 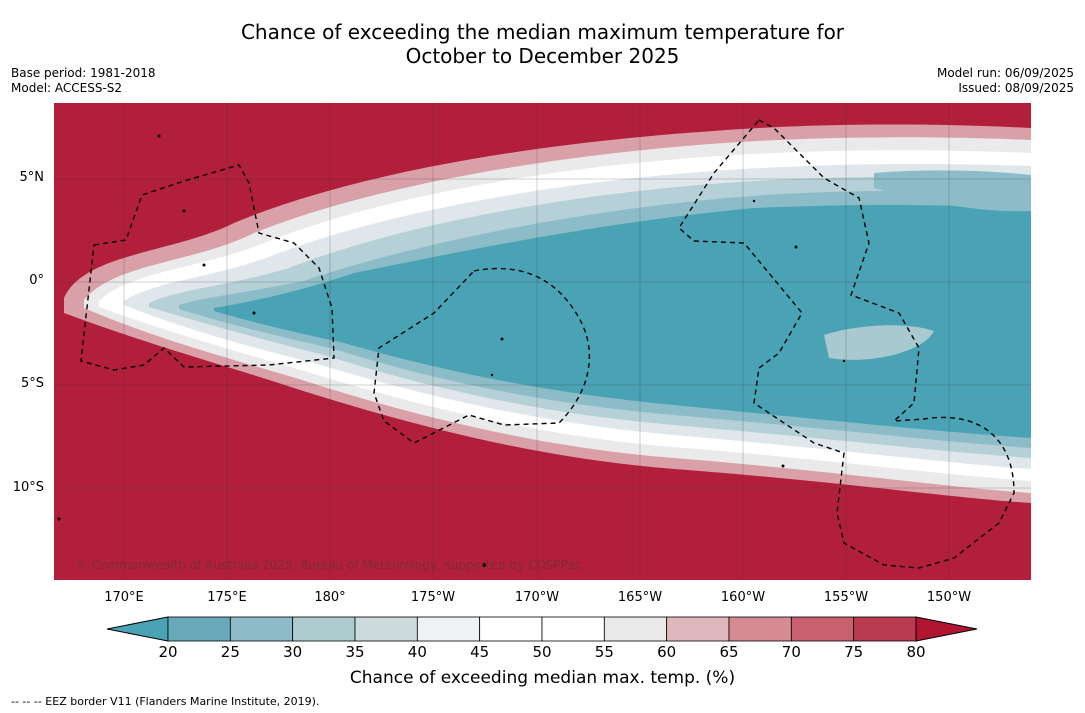 I want to click on colorbar-tick-label: 80, so click(x=916, y=652).